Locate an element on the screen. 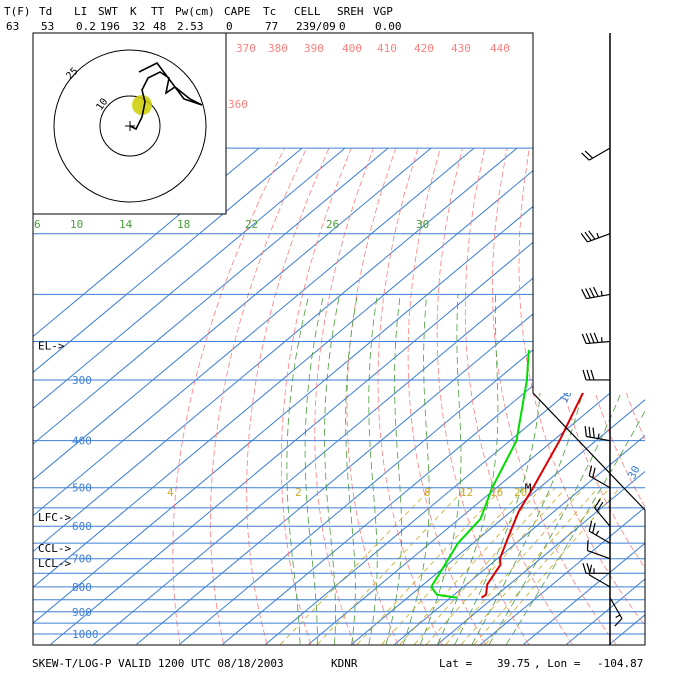 The width and height of the screenshot is (680, 680). level-marker-lfc: LFC-> is located at coordinates (54, 517).